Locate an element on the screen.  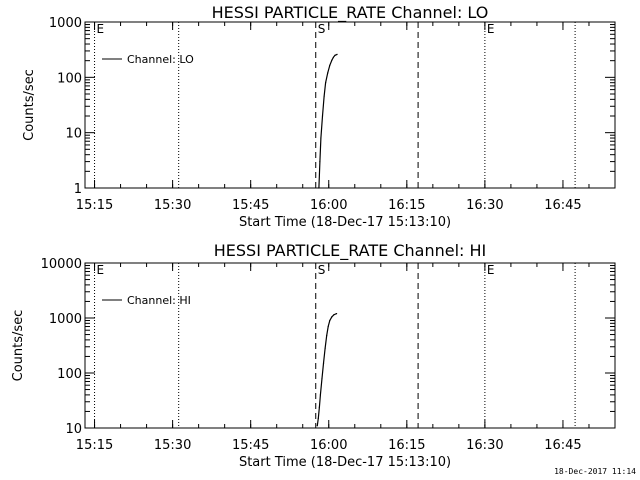
chart-title: HESSI PARTICLE_RATE Channel: LO is located at coordinates (350, 13).